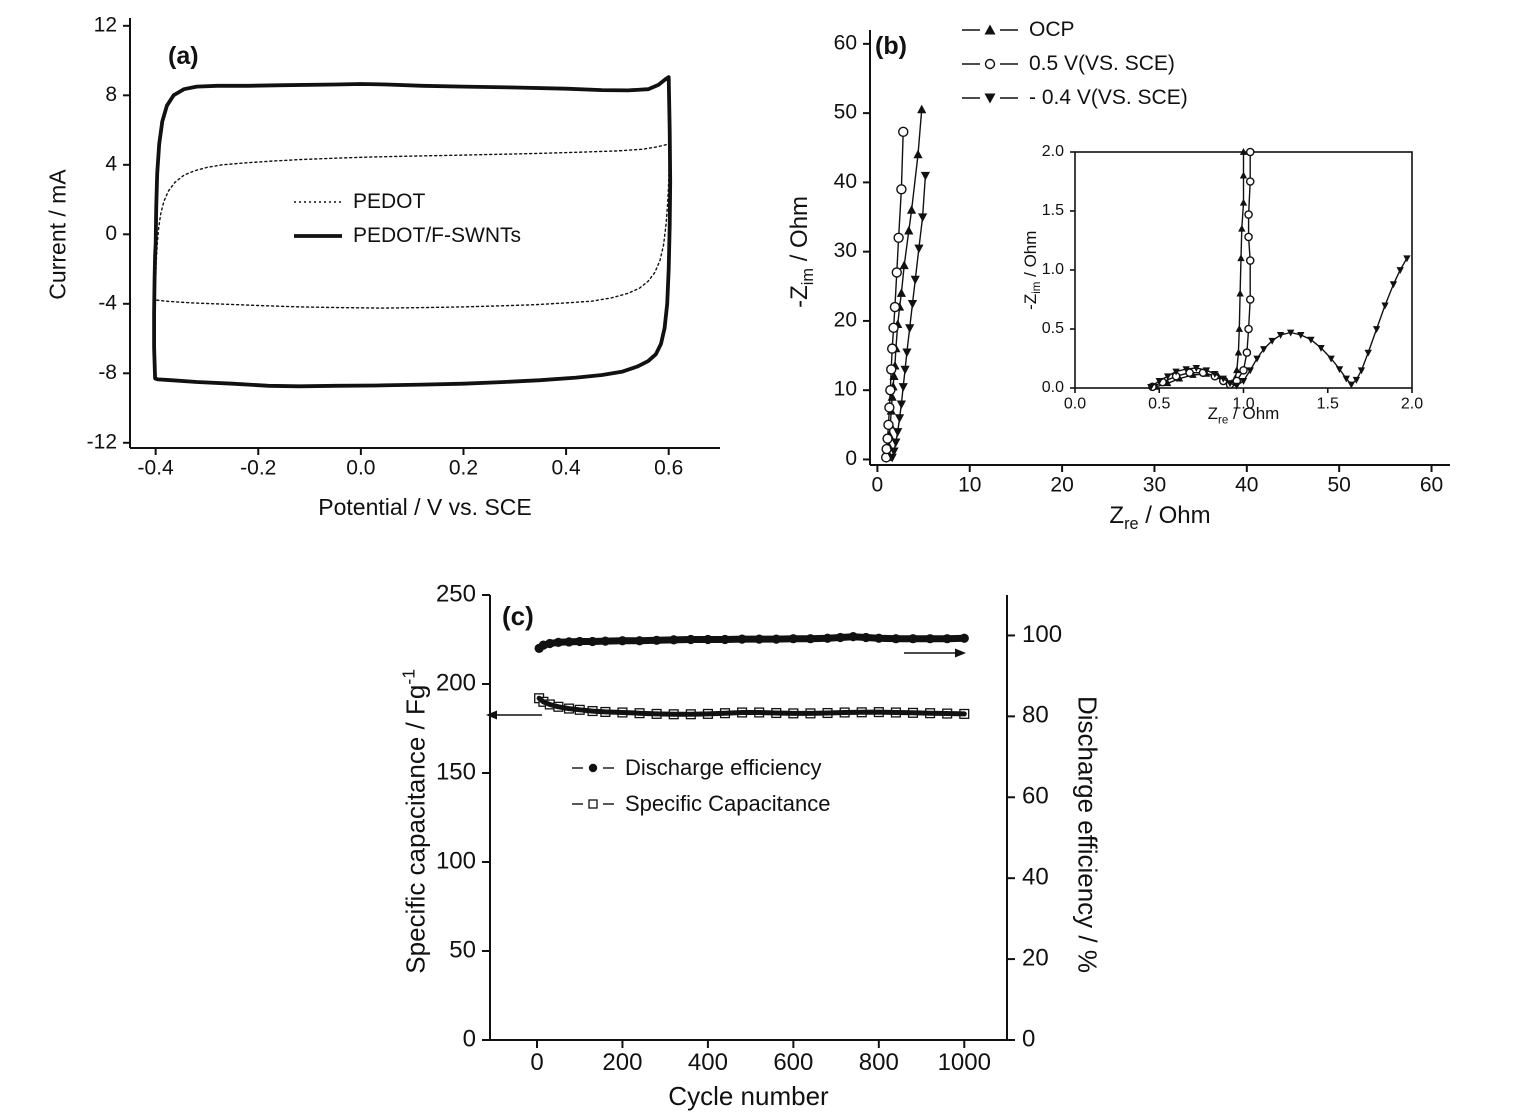 Image resolution: width=1533 pixels, height=1116 pixels. Describe the element at coordinates (456, 771) in the screenshot. I see `y-tick-label: 150` at that location.